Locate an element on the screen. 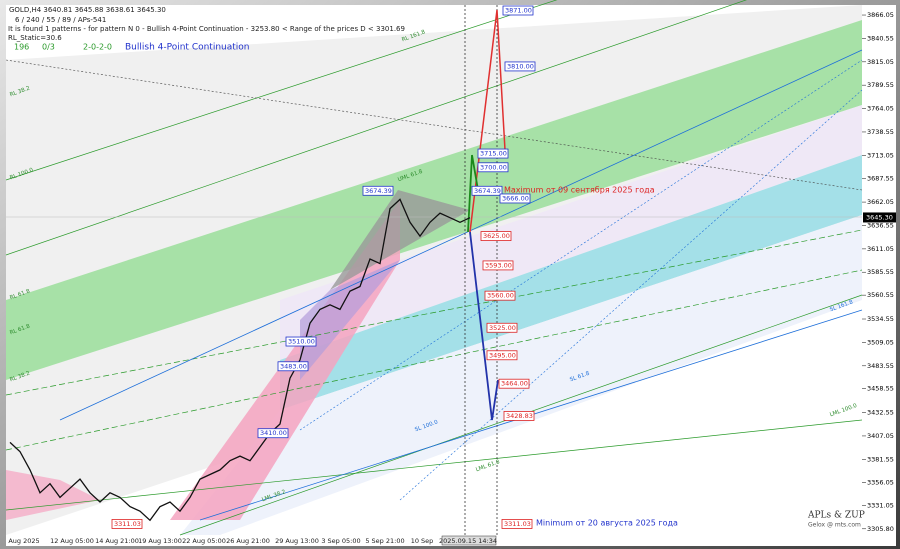  level-label: 3666.00 is located at coordinates (515, 198).